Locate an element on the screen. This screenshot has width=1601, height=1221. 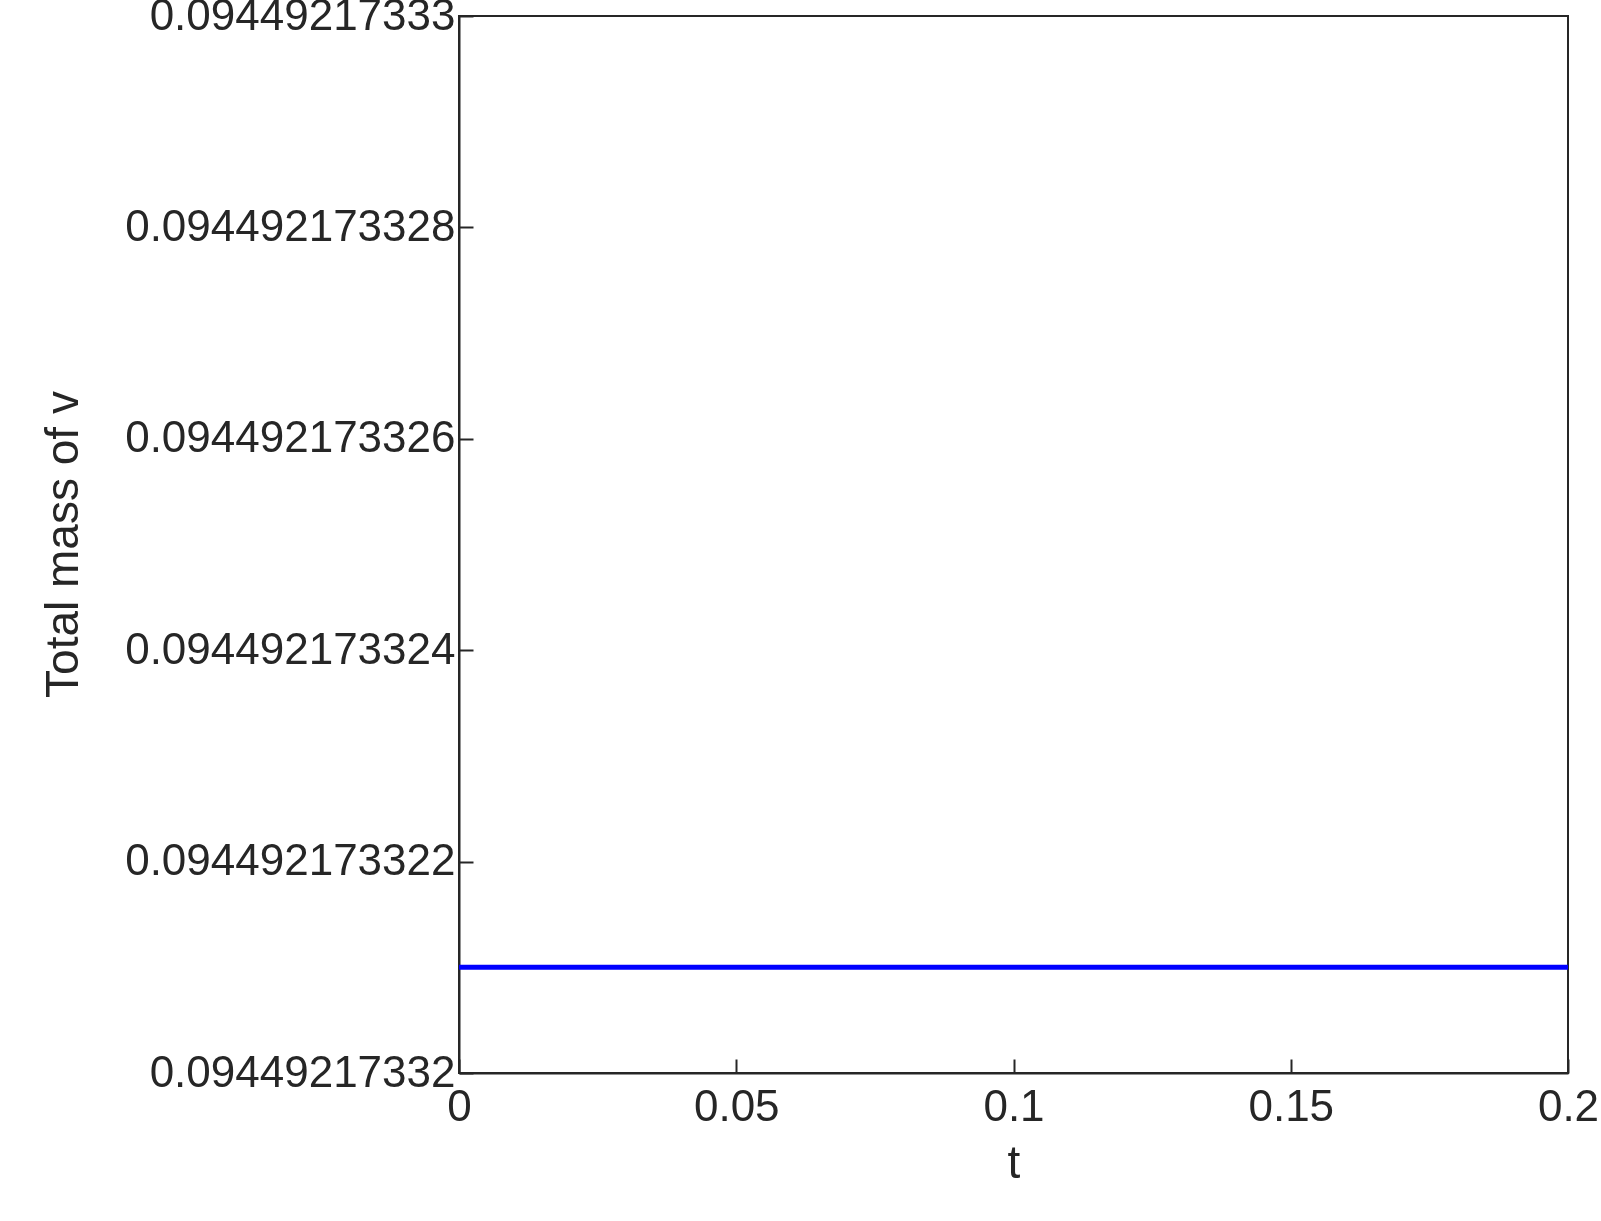
x-tick-label: 0.2 is located at coordinates (1568, 1105).